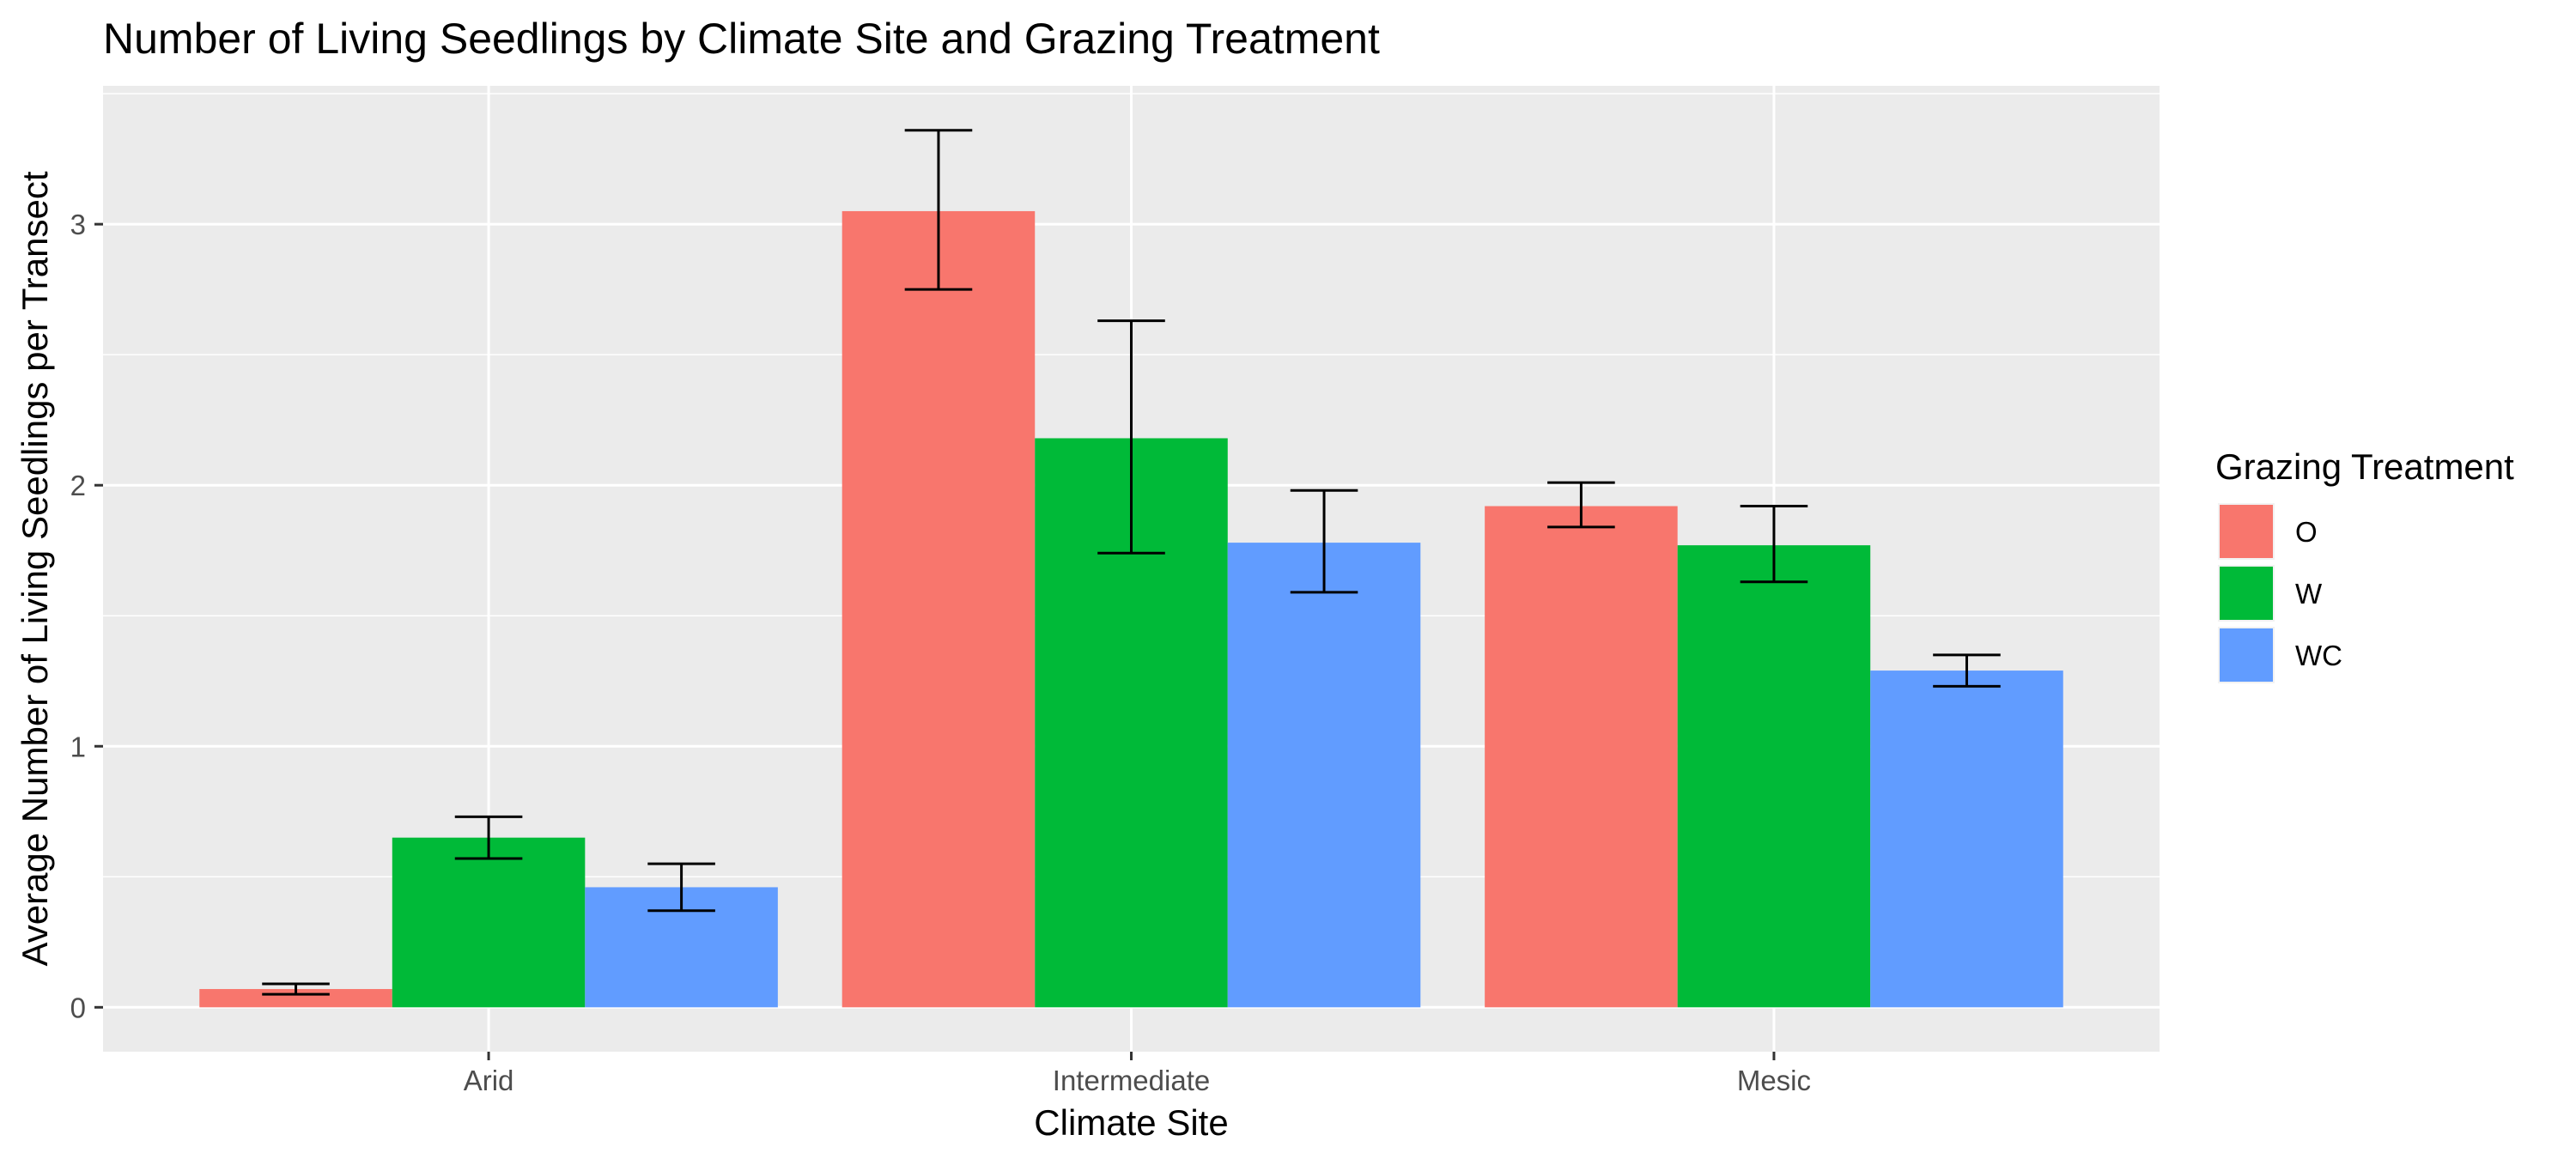 The height and width of the screenshot is (1159, 2576). Describe the element at coordinates (1324, 775) in the screenshot. I see `bar-WC-Intermediate` at that location.